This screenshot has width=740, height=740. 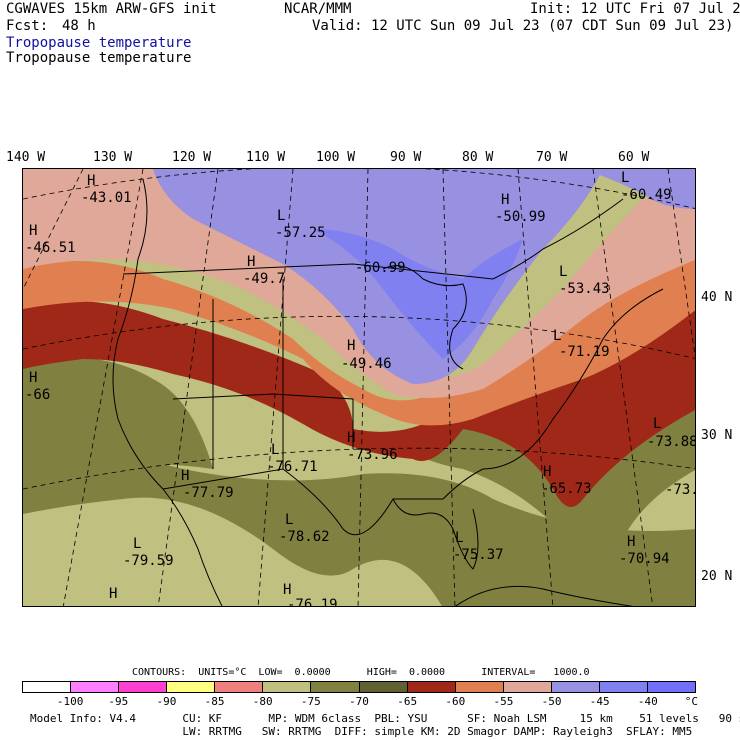 I want to click on init-time: Init: 12 UTC Fri 07 Jul 23, so click(x=635, y=9).